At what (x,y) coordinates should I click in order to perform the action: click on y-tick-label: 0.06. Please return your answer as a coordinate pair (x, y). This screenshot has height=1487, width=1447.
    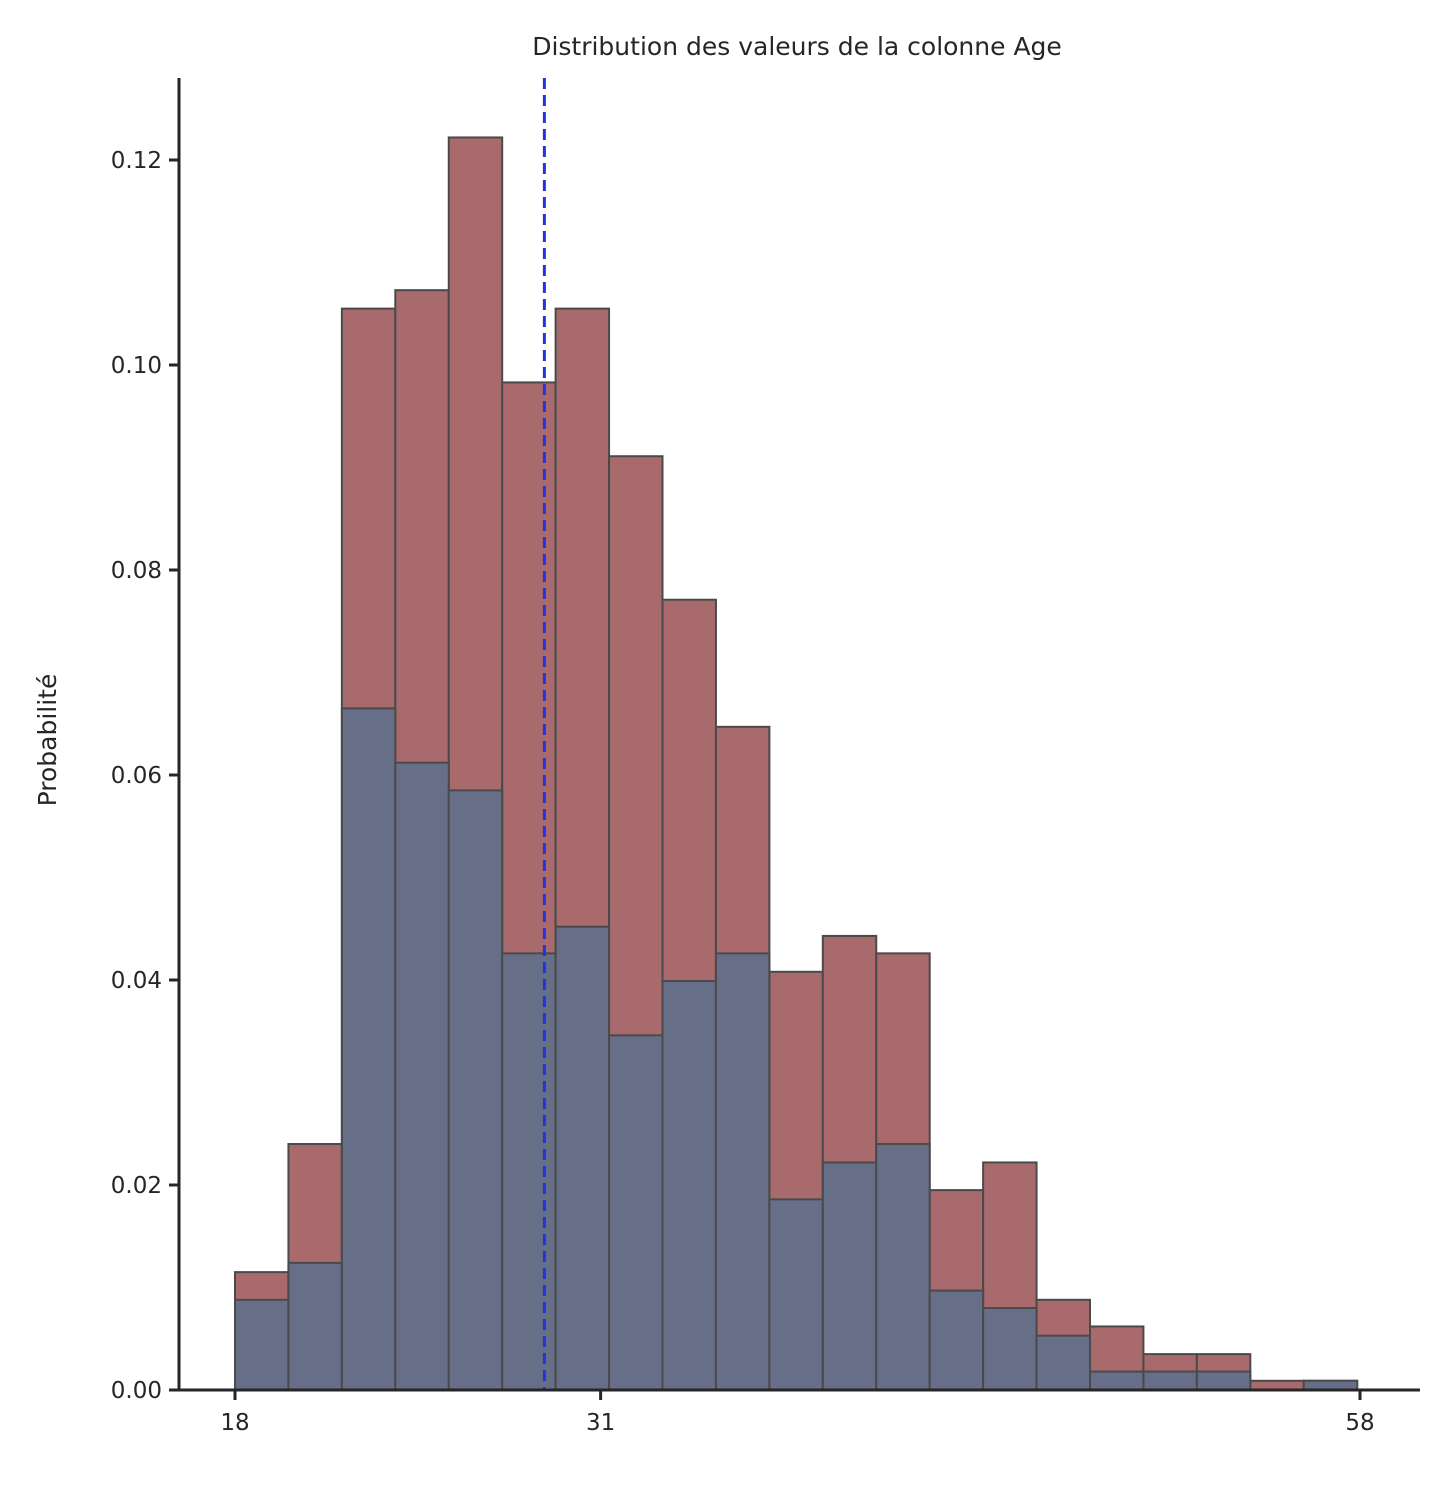
    Looking at the image, I should click on (136, 776).